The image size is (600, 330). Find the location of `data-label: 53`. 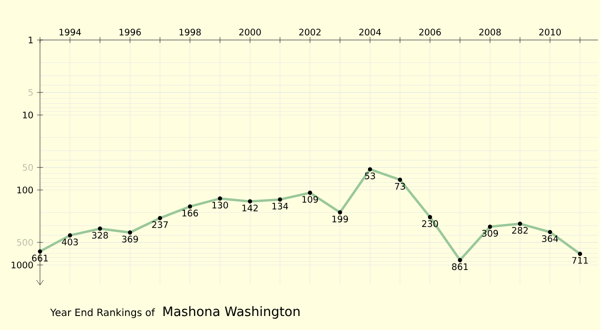

data-label: 53 is located at coordinates (369, 176).